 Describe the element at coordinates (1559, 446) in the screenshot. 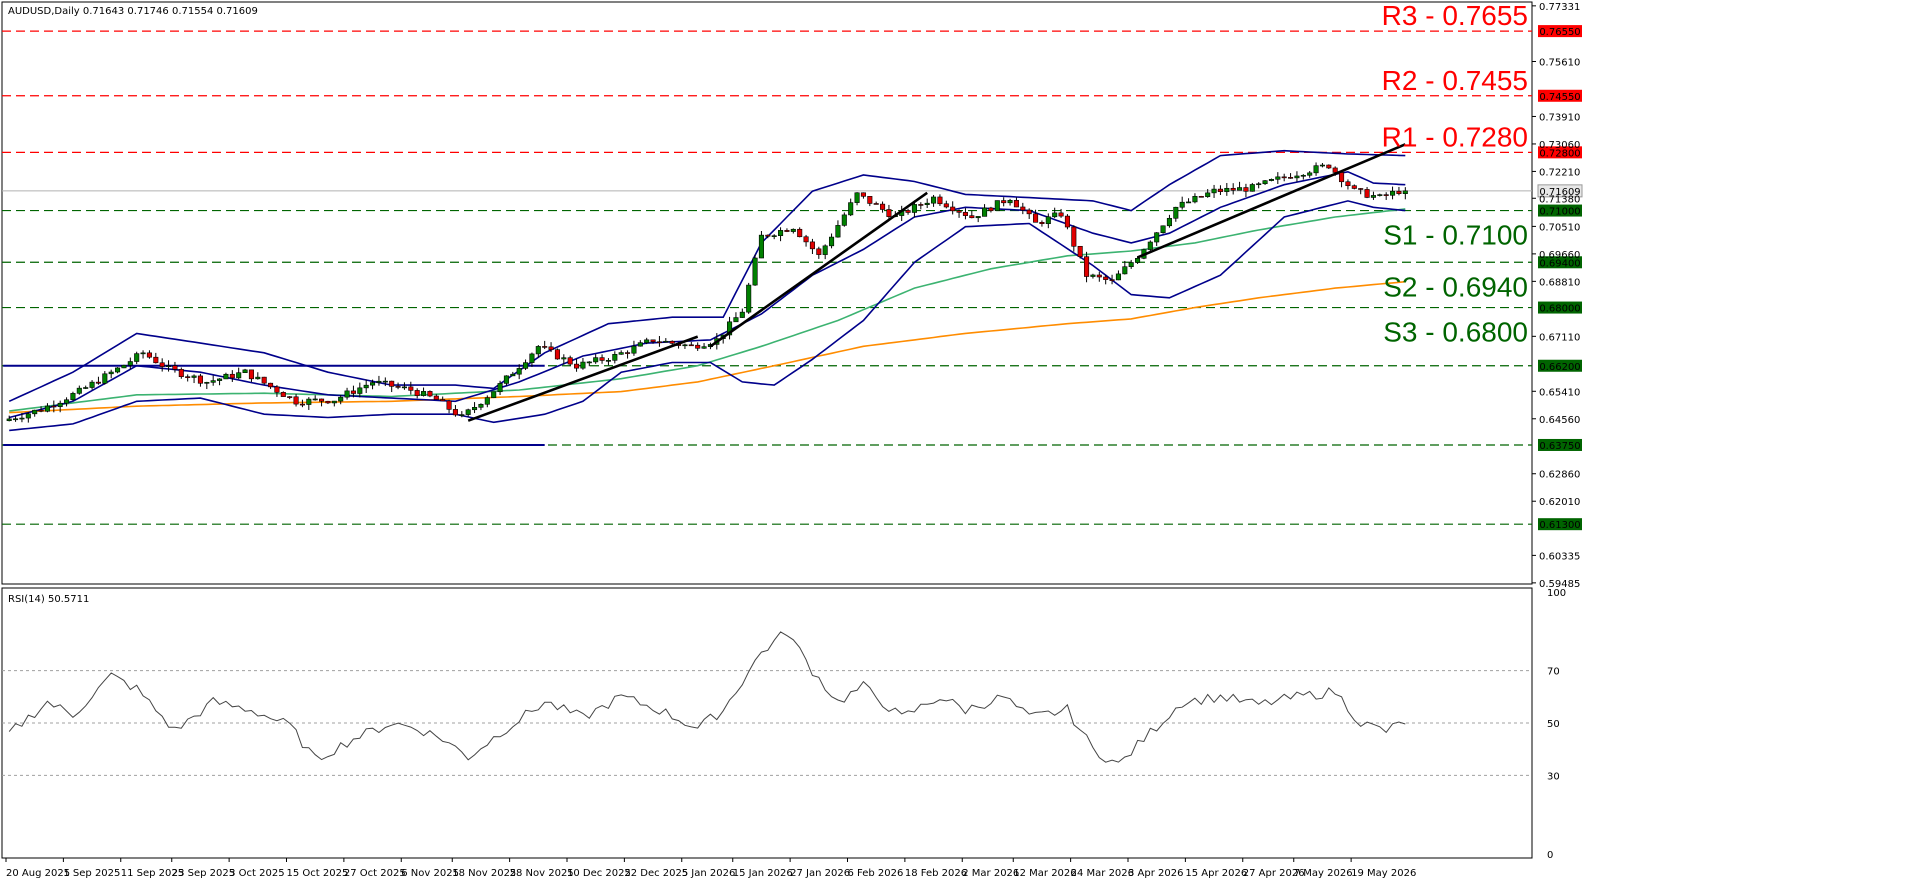

I see `level-tag-text-l6375: 0.63750` at that location.